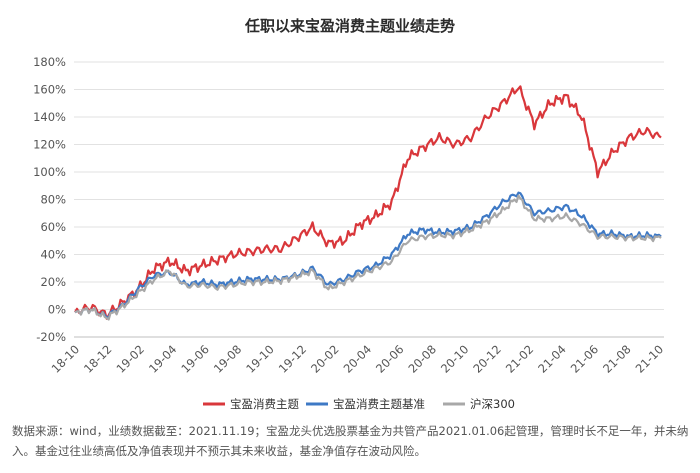 The width and height of the screenshot is (700, 473). What do you see at coordinates (422, 359) in the screenshot?
I see `x-tick-label: 20-08` at bounding box center [422, 359].